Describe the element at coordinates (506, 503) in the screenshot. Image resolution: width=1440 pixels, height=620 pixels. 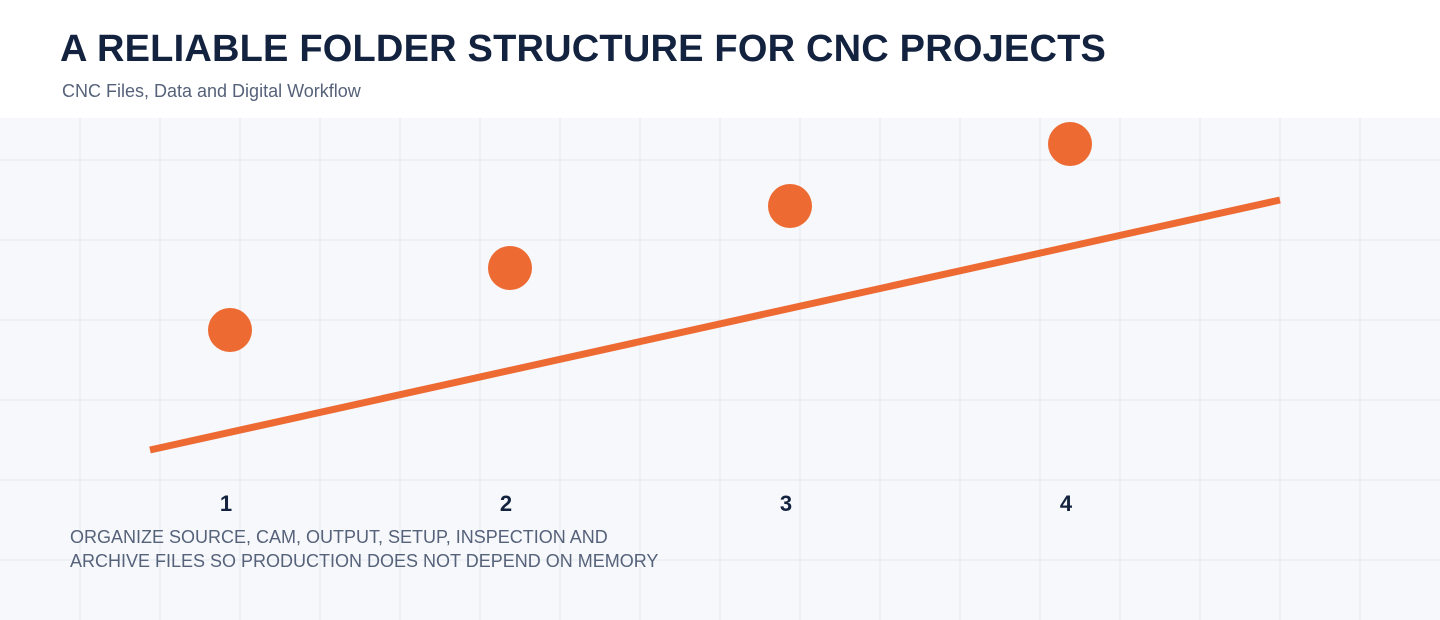
I see `step-number: 2` at that location.